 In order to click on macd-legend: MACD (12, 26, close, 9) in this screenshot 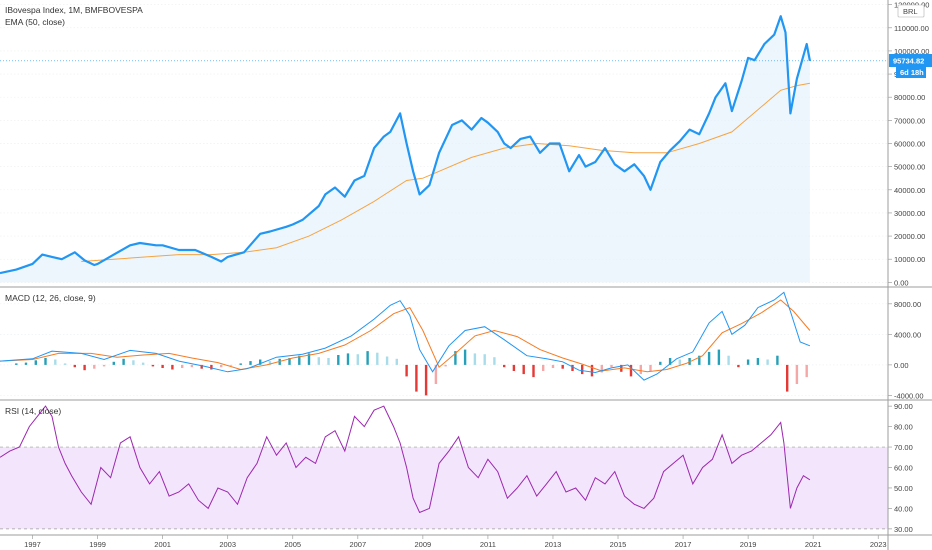, I will do `click(50, 298)`.